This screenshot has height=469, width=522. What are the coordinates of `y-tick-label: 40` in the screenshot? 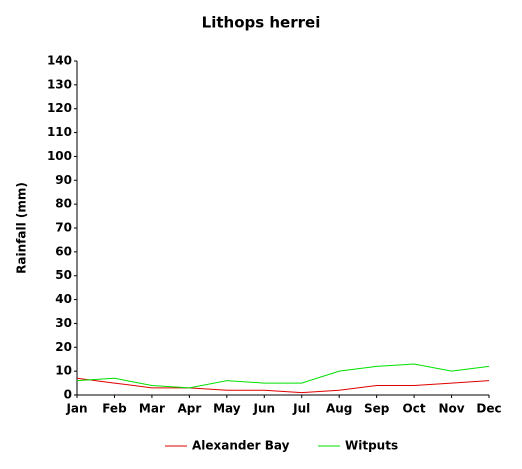 It's located at (63, 299).